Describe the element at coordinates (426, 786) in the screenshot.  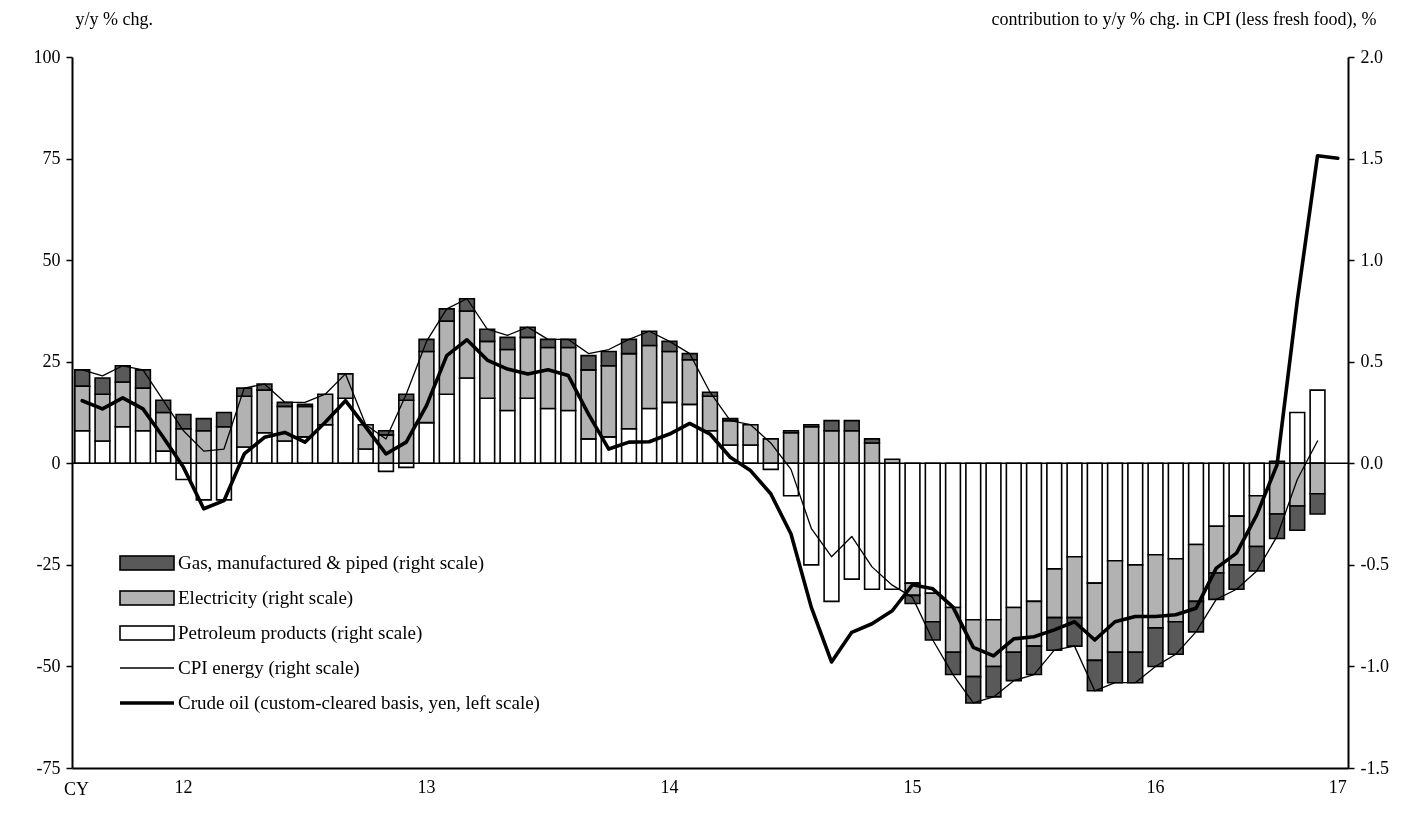
I see `x-tick-label: 13` at that location.